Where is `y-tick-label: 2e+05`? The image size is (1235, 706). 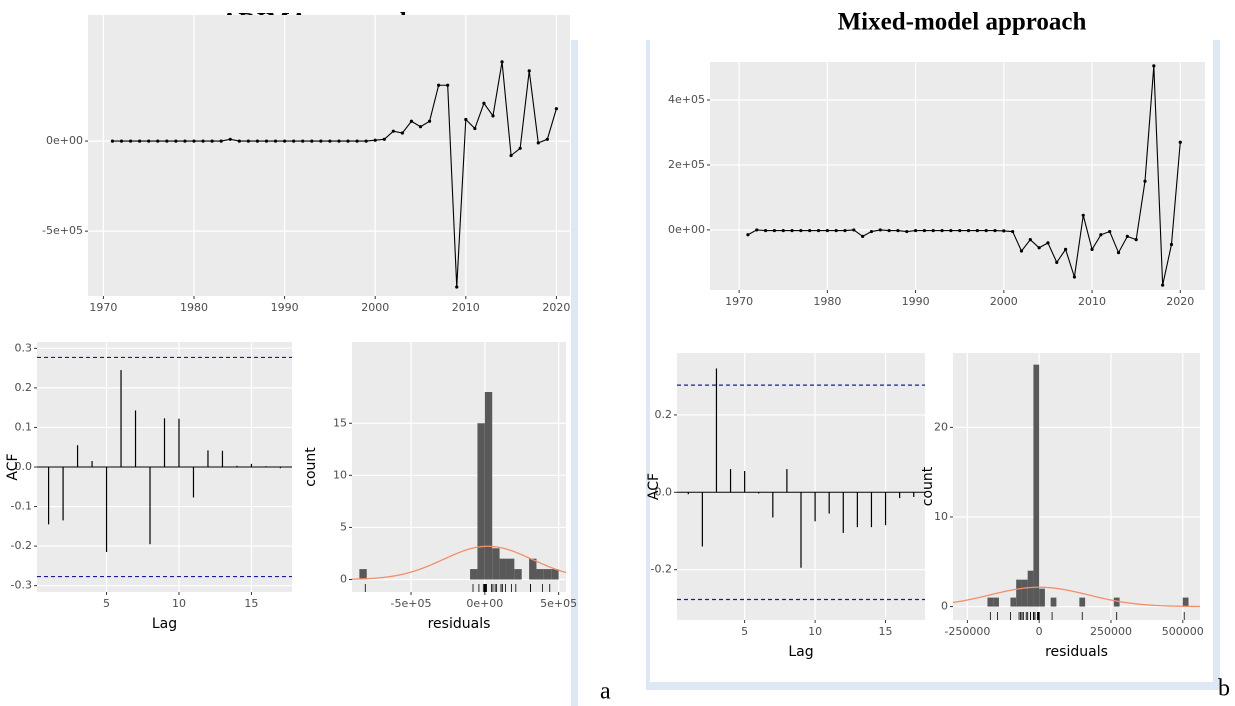 y-tick-label: 2e+05 is located at coordinates (686, 164).